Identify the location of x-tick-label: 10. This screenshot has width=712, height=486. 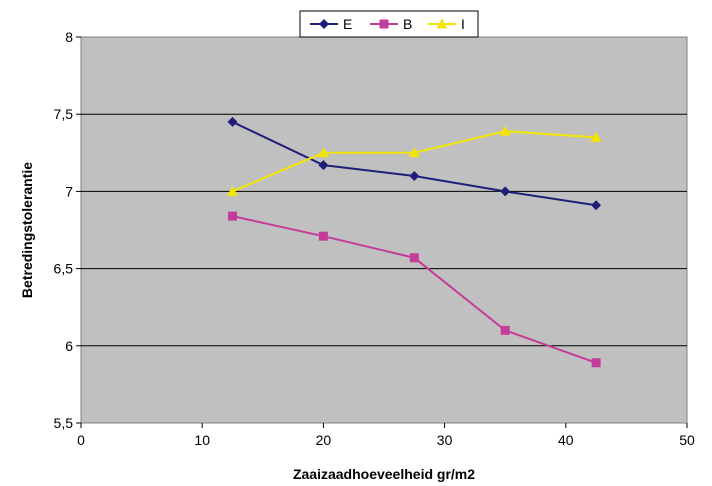
(202, 440).